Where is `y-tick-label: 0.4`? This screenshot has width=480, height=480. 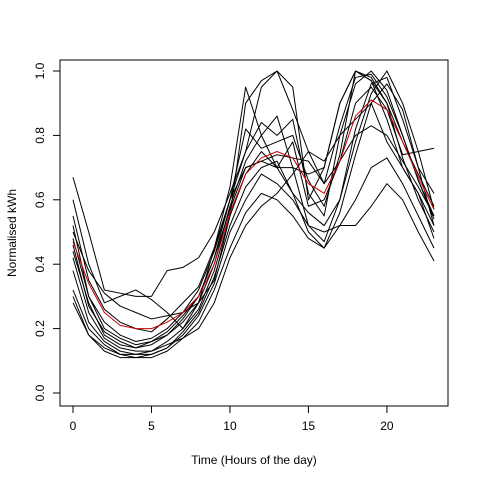 y-tick-label: 0.4 is located at coordinates (40, 264).